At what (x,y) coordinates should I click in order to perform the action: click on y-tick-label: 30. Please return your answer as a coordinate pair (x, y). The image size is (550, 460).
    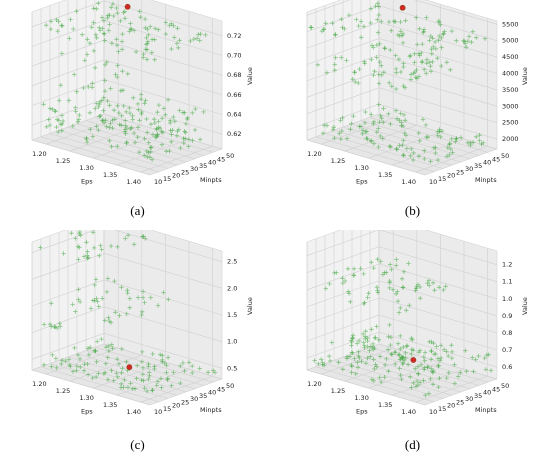
    Looking at the image, I should click on (194, 169).